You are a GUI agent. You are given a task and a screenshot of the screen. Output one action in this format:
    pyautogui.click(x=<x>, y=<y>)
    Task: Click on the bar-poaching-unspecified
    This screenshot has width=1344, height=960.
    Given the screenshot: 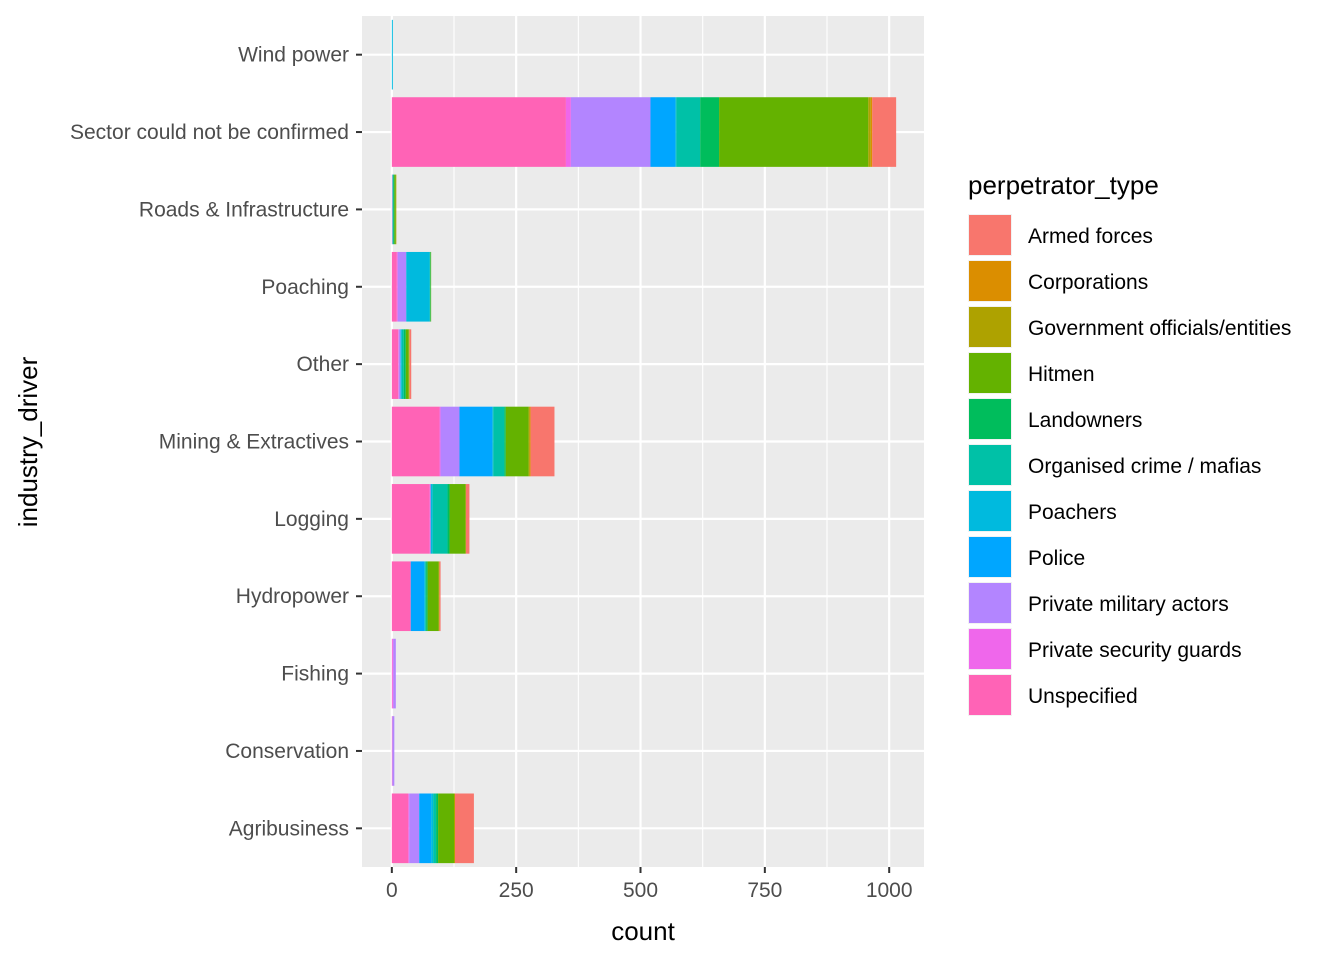 What is the action you would take?
    pyautogui.click(x=394, y=286)
    